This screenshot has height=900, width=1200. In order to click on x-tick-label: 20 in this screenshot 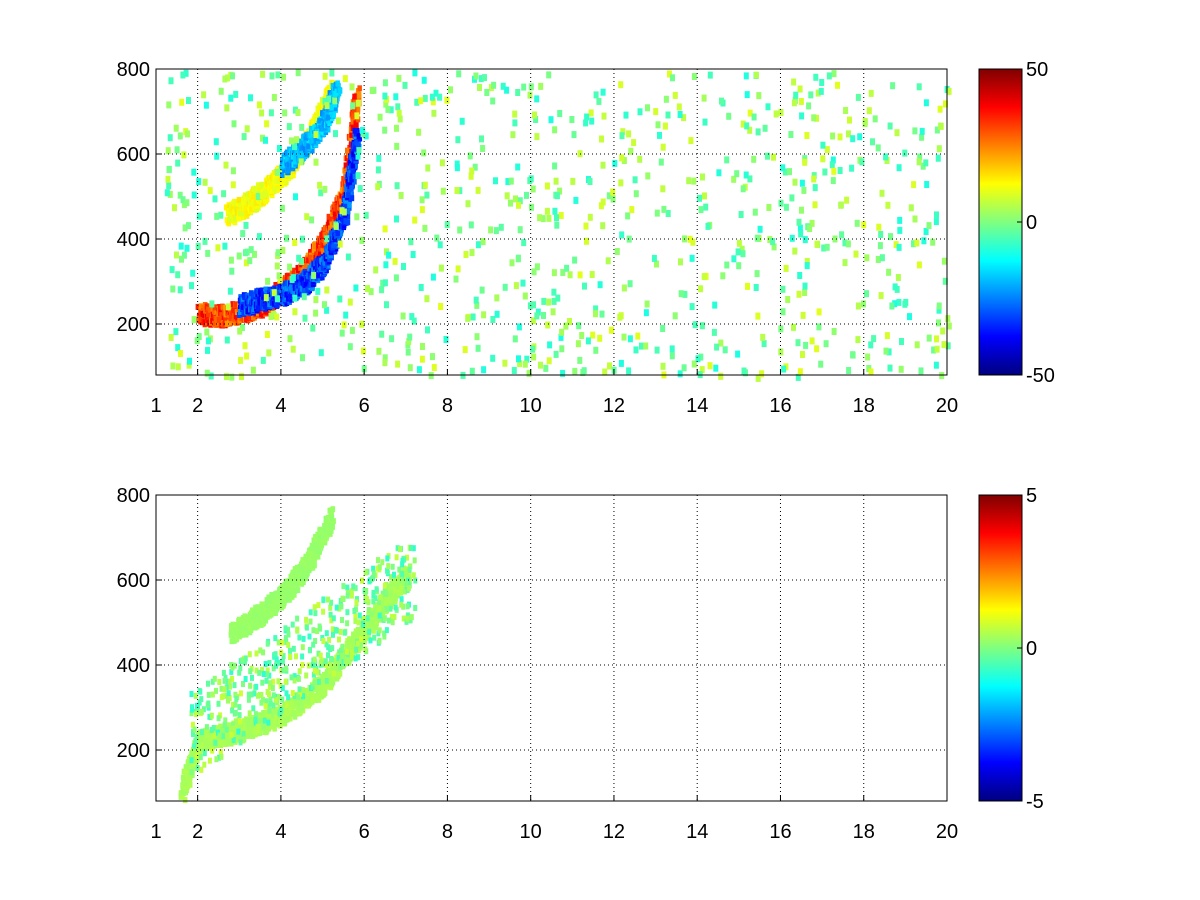, I will do `click(947, 406)`.